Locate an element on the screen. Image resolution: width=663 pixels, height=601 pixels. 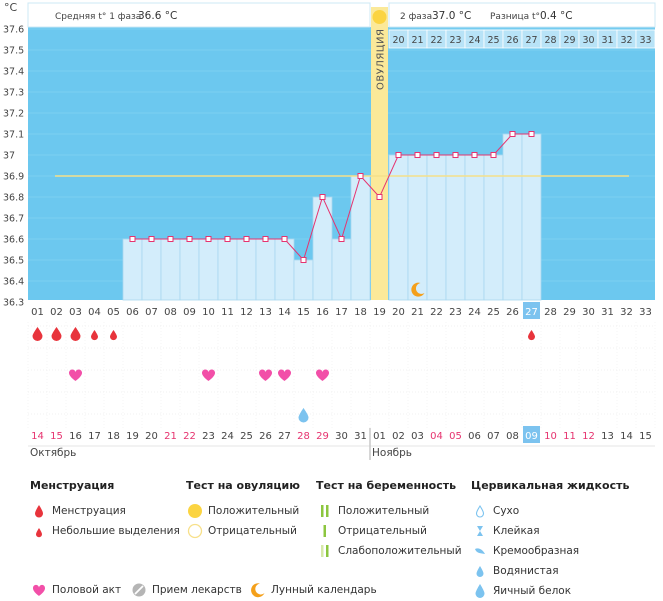
date-label: 23 is located at coordinates (208, 436).